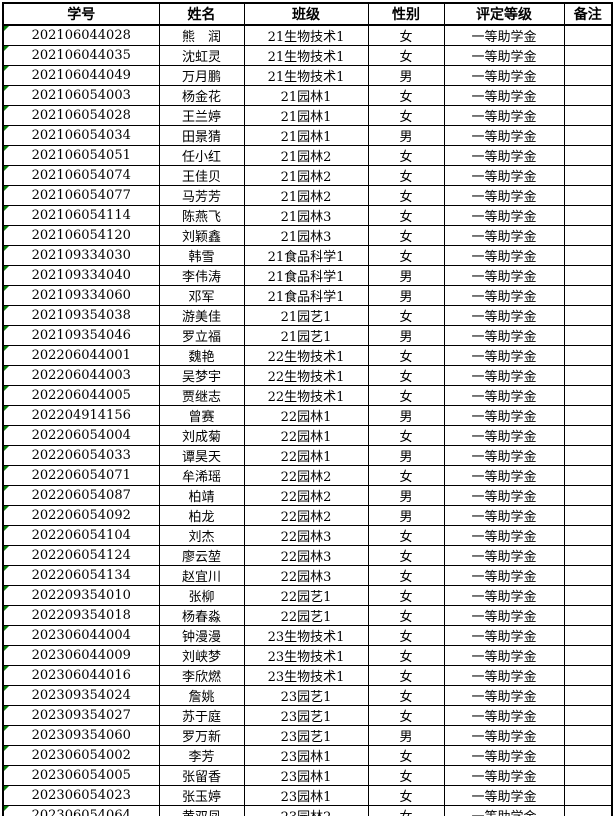 Image resolution: width=613 pixels, height=816 pixels. I want to click on cell-name: 詹姚, so click(201, 695).